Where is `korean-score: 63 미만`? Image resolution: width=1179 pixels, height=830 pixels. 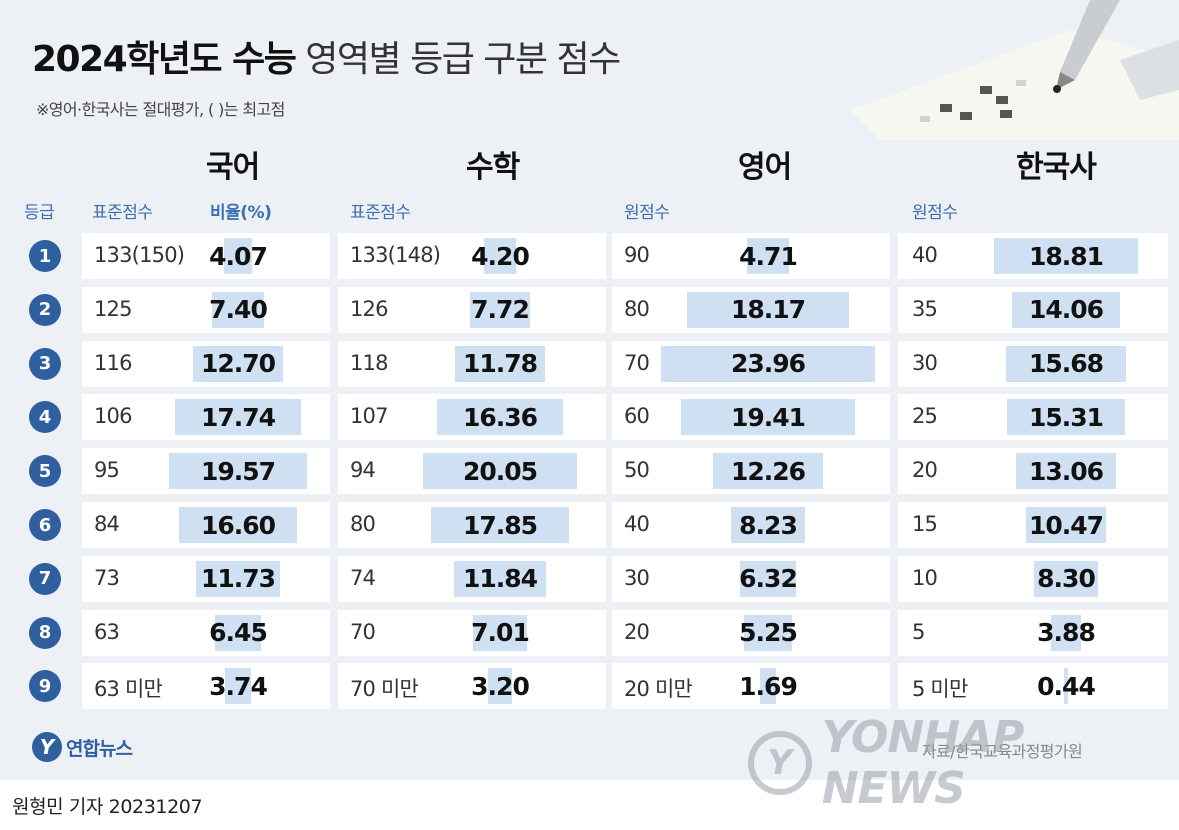 korean-score: 63 미만 is located at coordinates (128, 689).